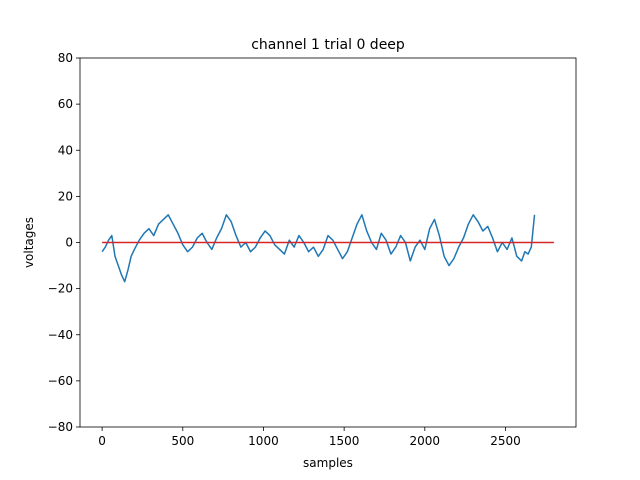 The width and height of the screenshot is (640, 480). I want to click on series-line-signal, so click(318, 248).